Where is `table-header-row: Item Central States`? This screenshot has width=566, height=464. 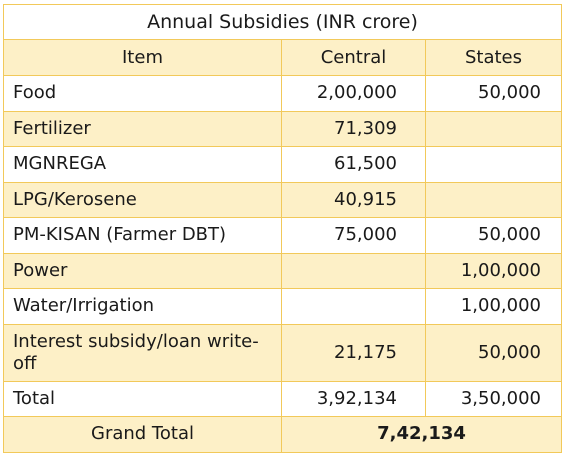 table-header-row: Item Central States is located at coordinates (282, 57).